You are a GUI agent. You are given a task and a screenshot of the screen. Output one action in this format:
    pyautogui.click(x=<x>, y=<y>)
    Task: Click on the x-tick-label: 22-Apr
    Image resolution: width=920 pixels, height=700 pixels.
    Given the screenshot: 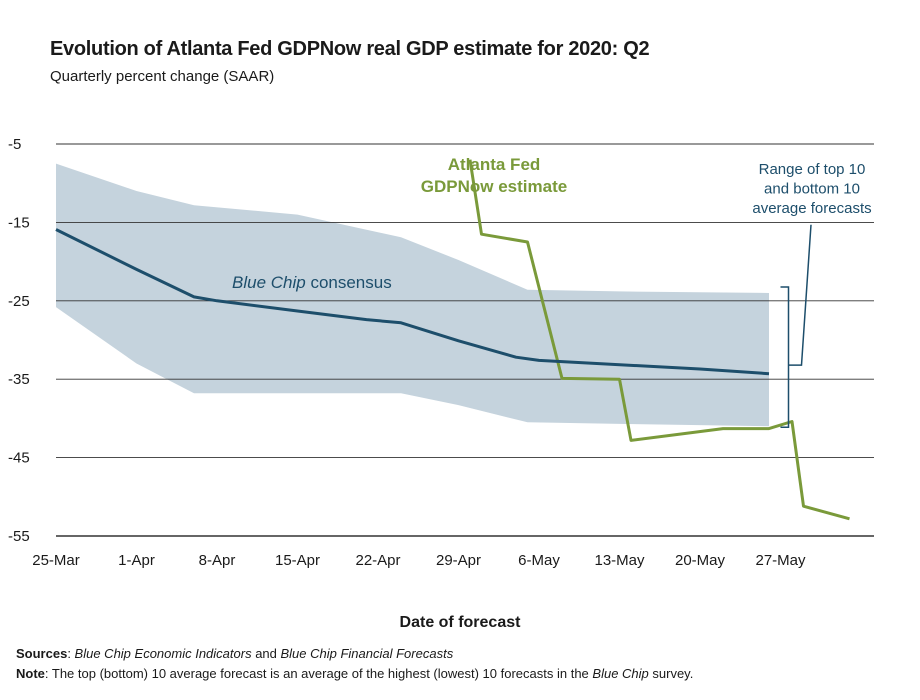 What is the action you would take?
    pyautogui.click(x=377, y=560)
    